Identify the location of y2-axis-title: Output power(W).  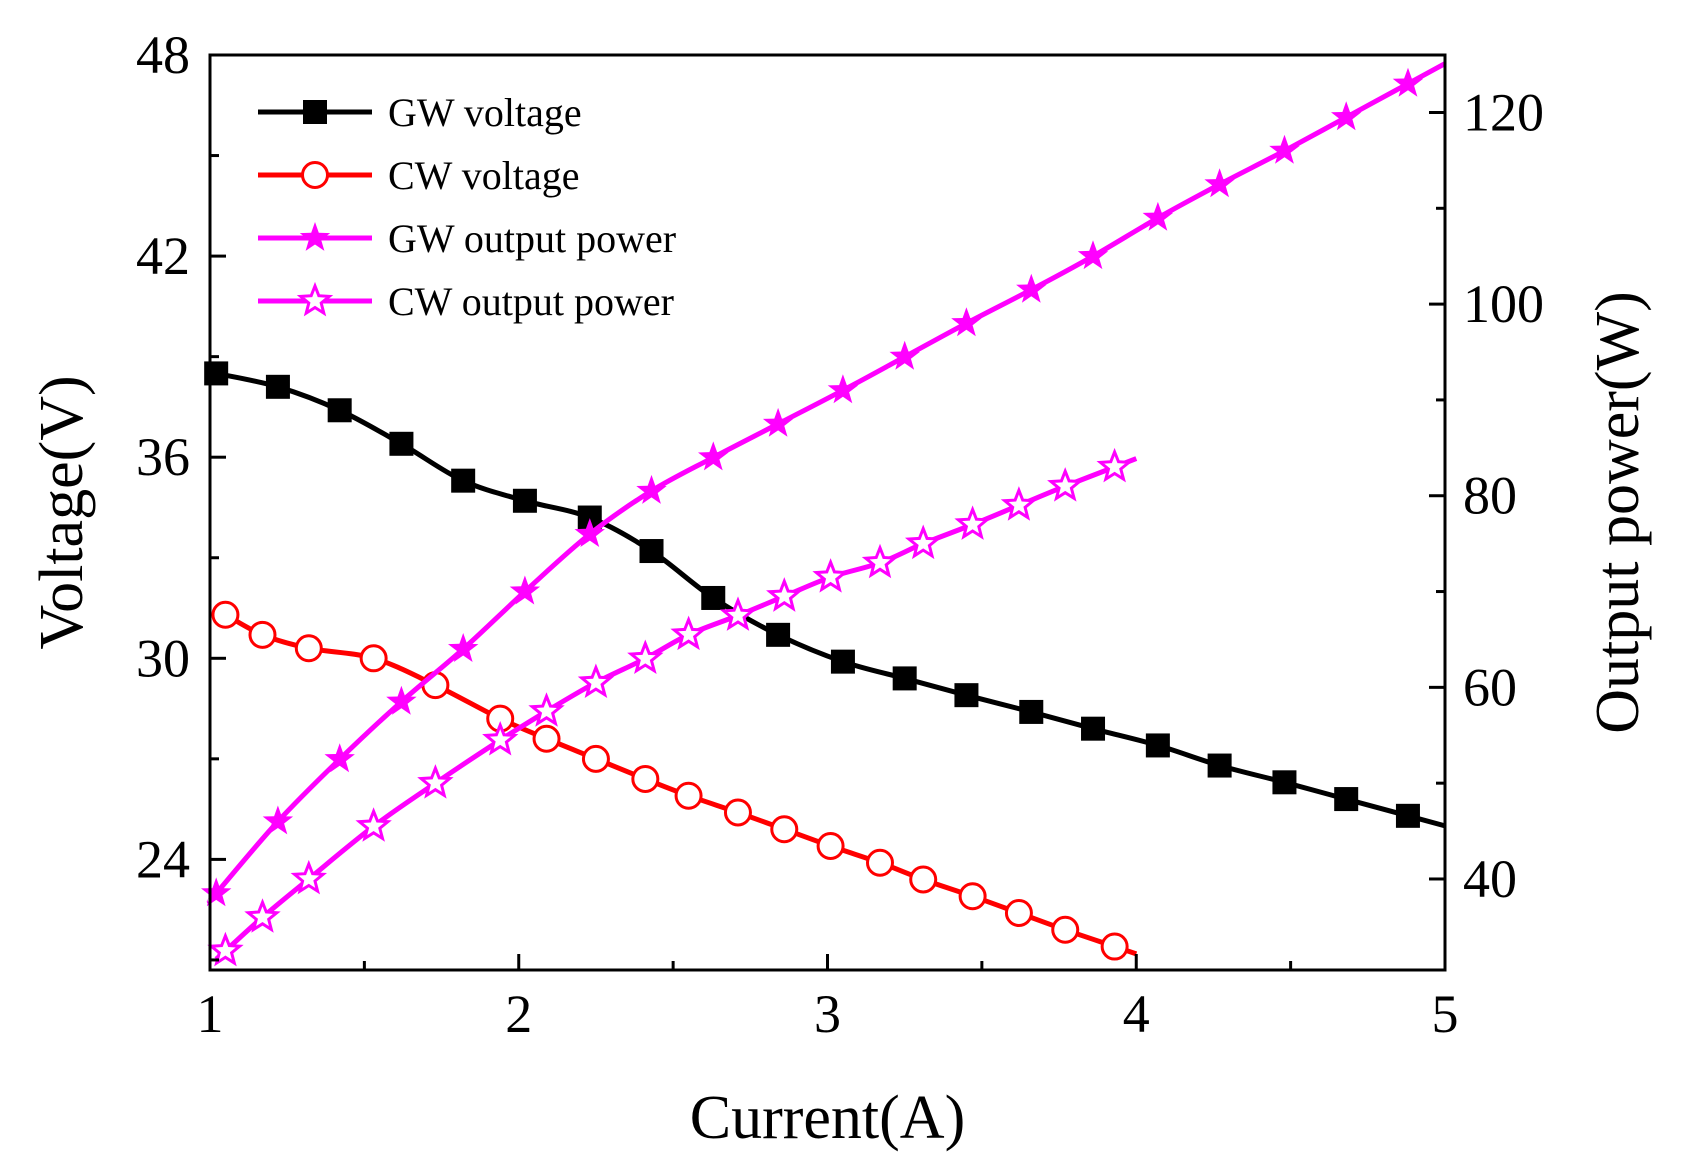
(1618, 512).